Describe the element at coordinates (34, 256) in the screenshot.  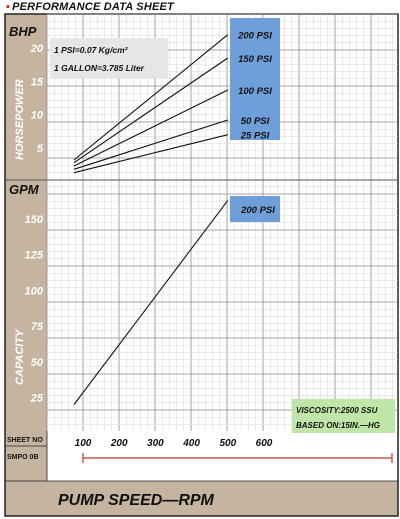
I see `gpm-tick-label: 125` at that location.